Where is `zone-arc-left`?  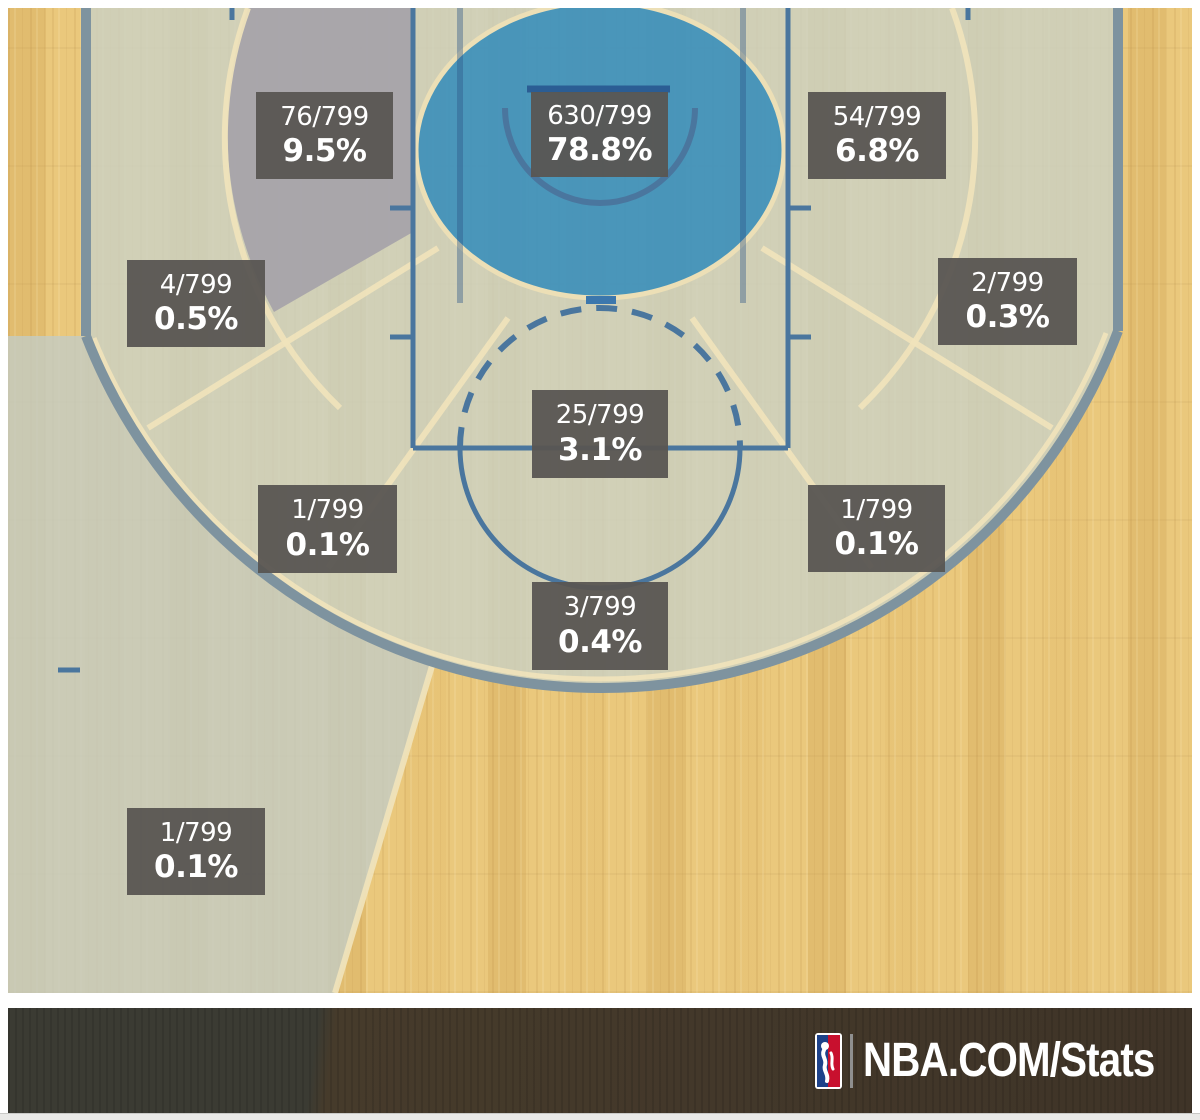 zone-arc-left is located at coordinates (282, 209).